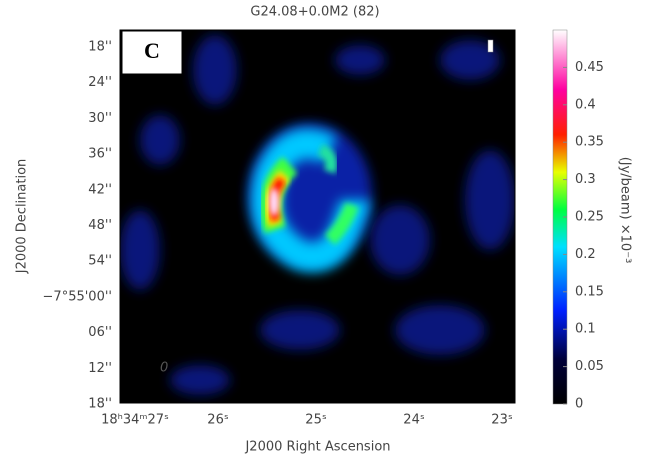 The height and width of the screenshot is (463, 649). Describe the element at coordinates (502, 420) in the screenshot. I see `x-tick-label: 23ˢ` at that location.